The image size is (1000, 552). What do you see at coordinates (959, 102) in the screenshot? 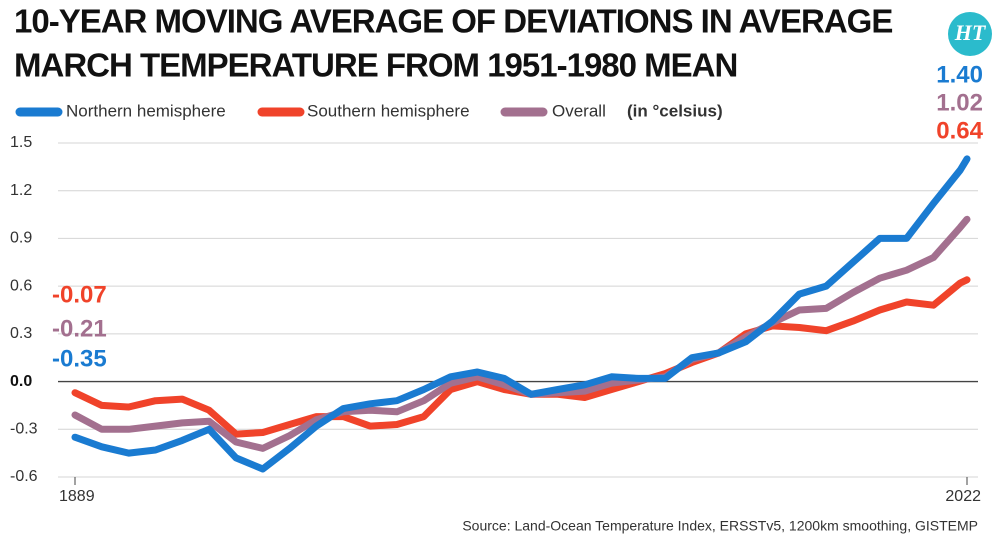
I see `value-label: 1.02` at bounding box center [959, 102].